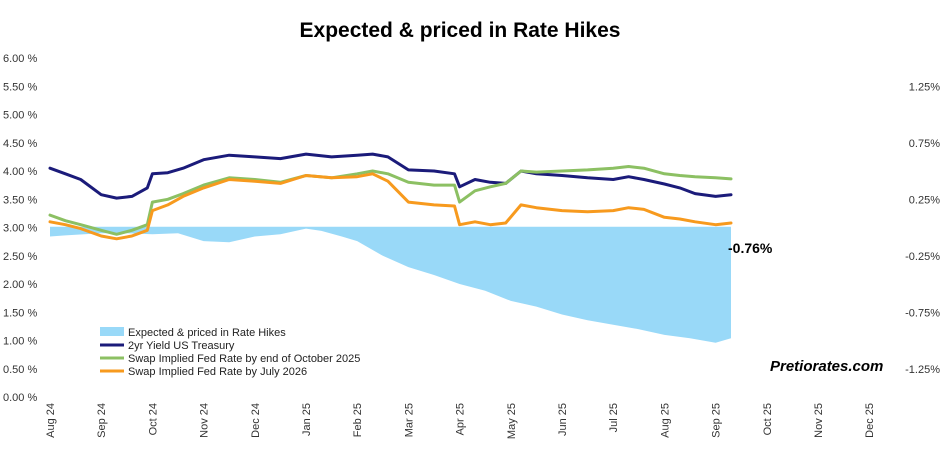 This screenshot has width=945, height=452. What do you see at coordinates (20, 370) in the screenshot?
I see `left-axis-tick: 0.50 %` at bounding box center [20, 370].